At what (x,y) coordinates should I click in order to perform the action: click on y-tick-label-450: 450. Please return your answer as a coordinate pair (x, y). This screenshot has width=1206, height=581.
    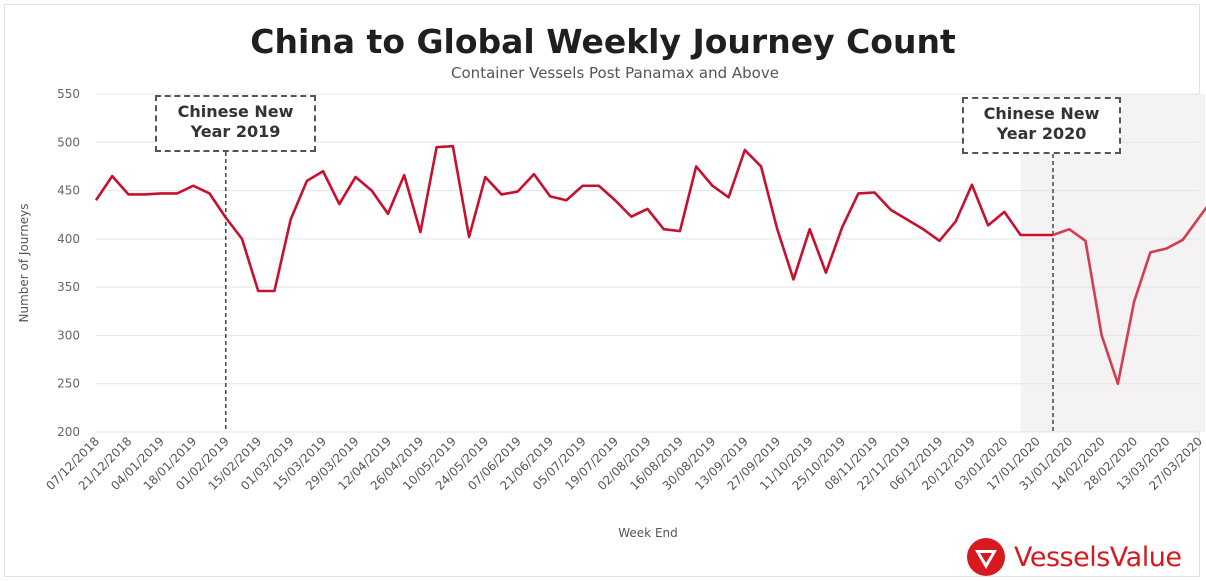
    Looking at the image, I should click on (68, 191).